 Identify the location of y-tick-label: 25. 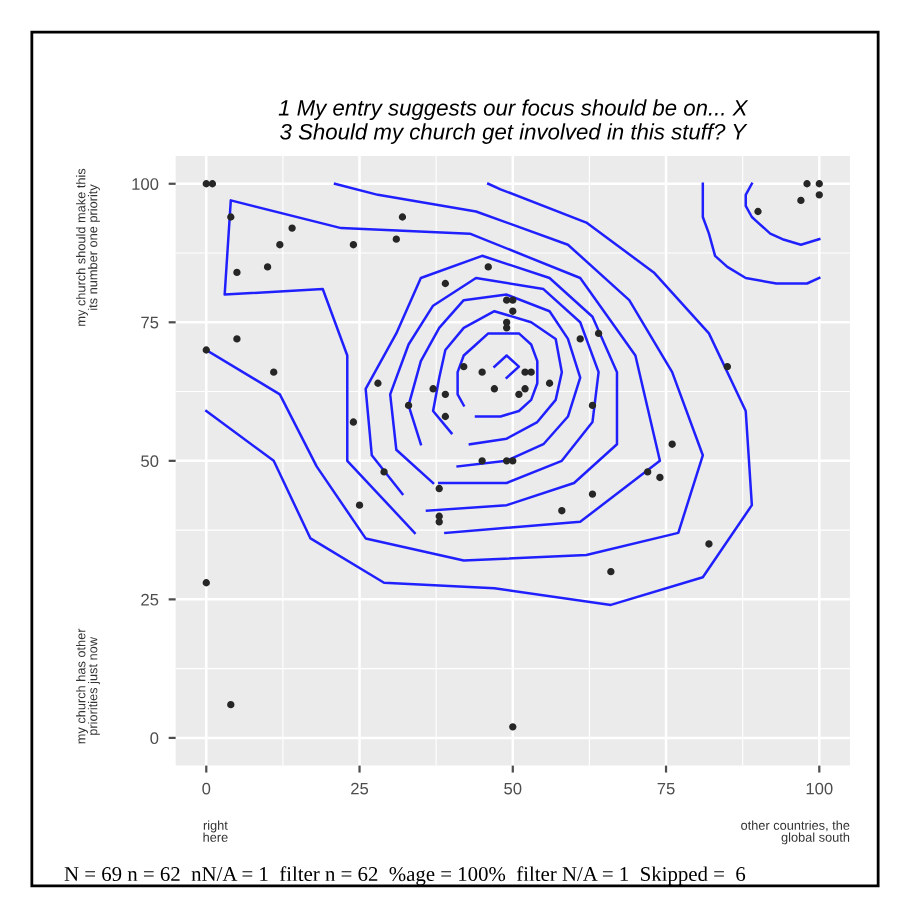
(150, 599).